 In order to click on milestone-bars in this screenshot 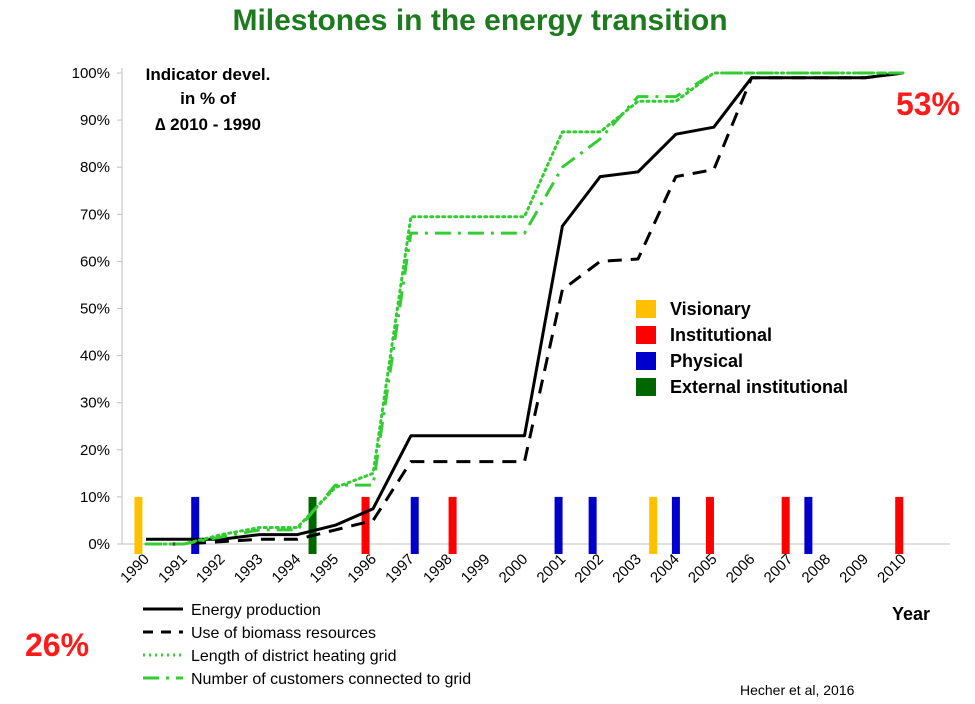, I will do `click(519, 525)`.